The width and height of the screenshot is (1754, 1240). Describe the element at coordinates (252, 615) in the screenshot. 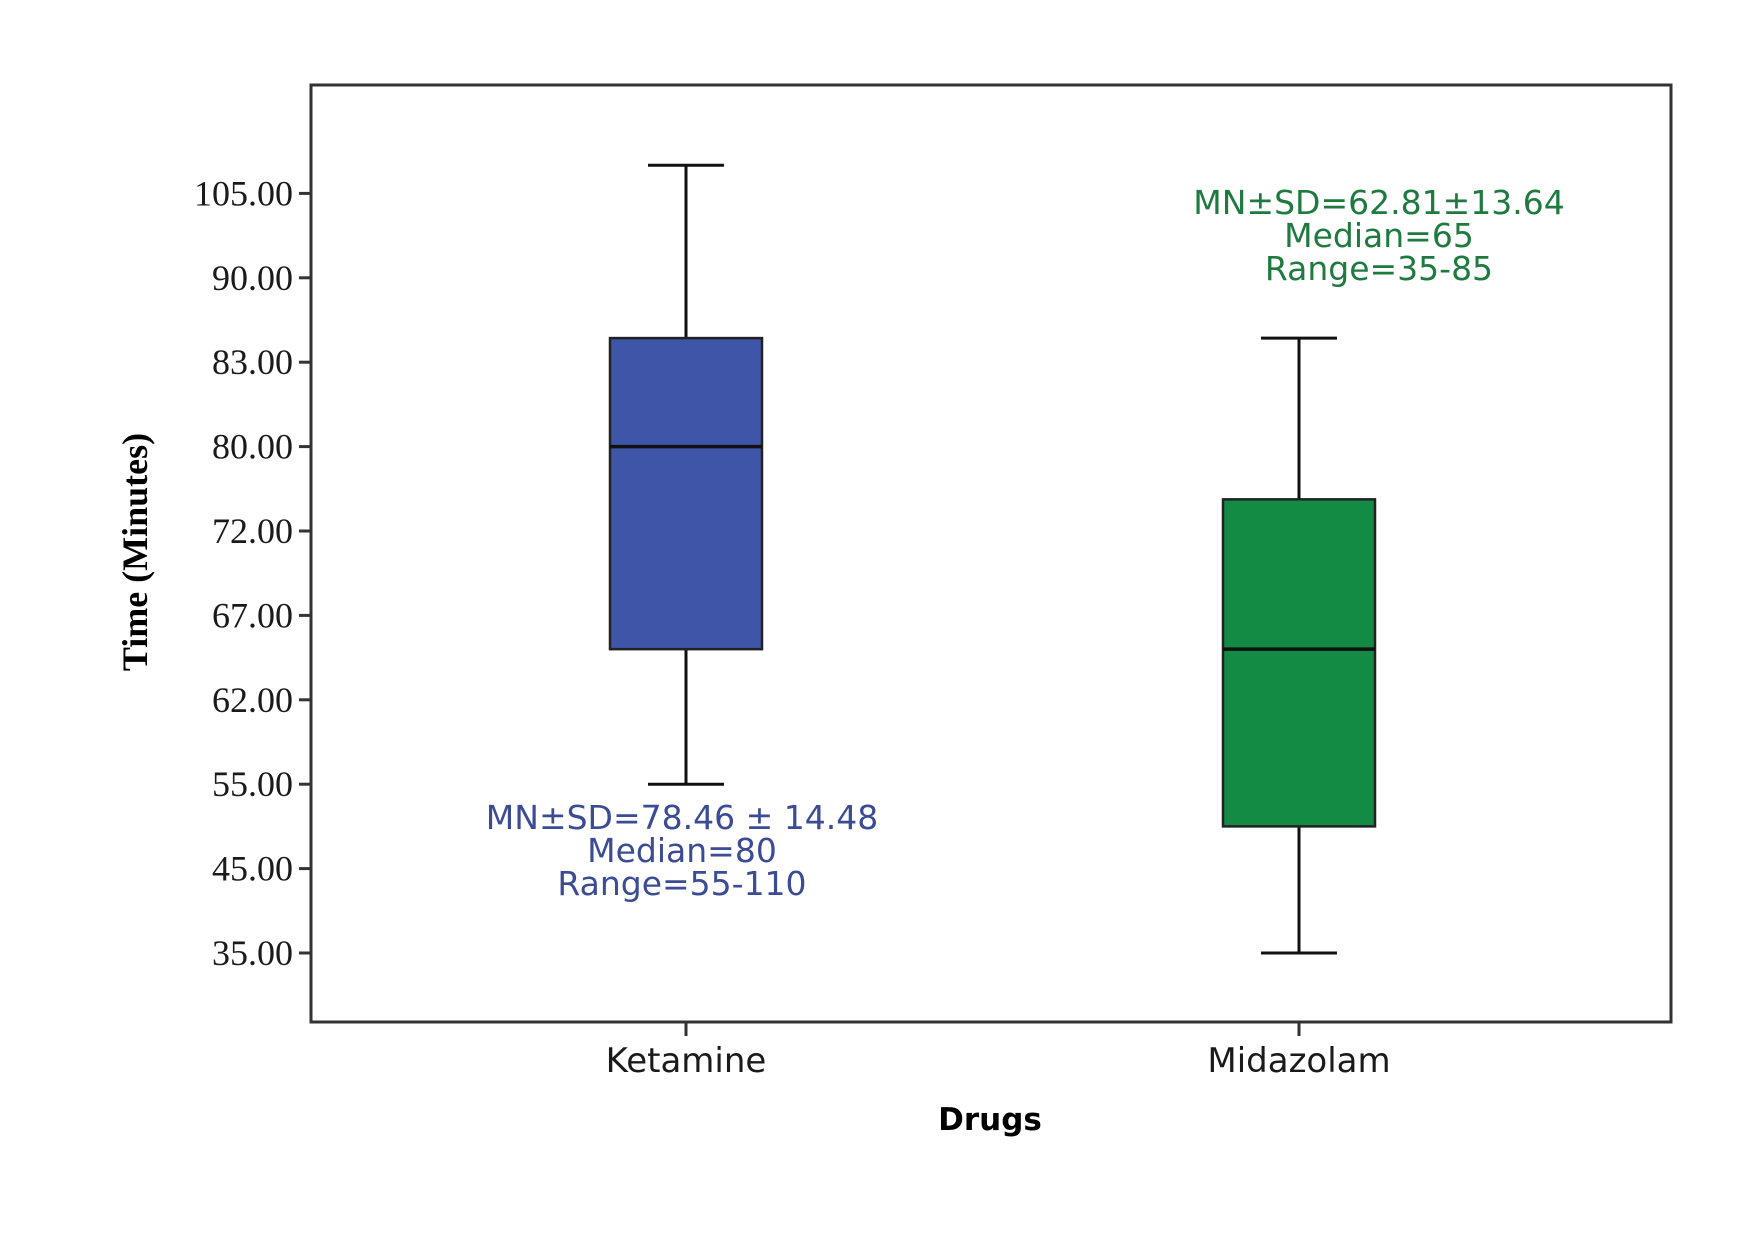

I see `y-tick-label: 67.00` at that location.